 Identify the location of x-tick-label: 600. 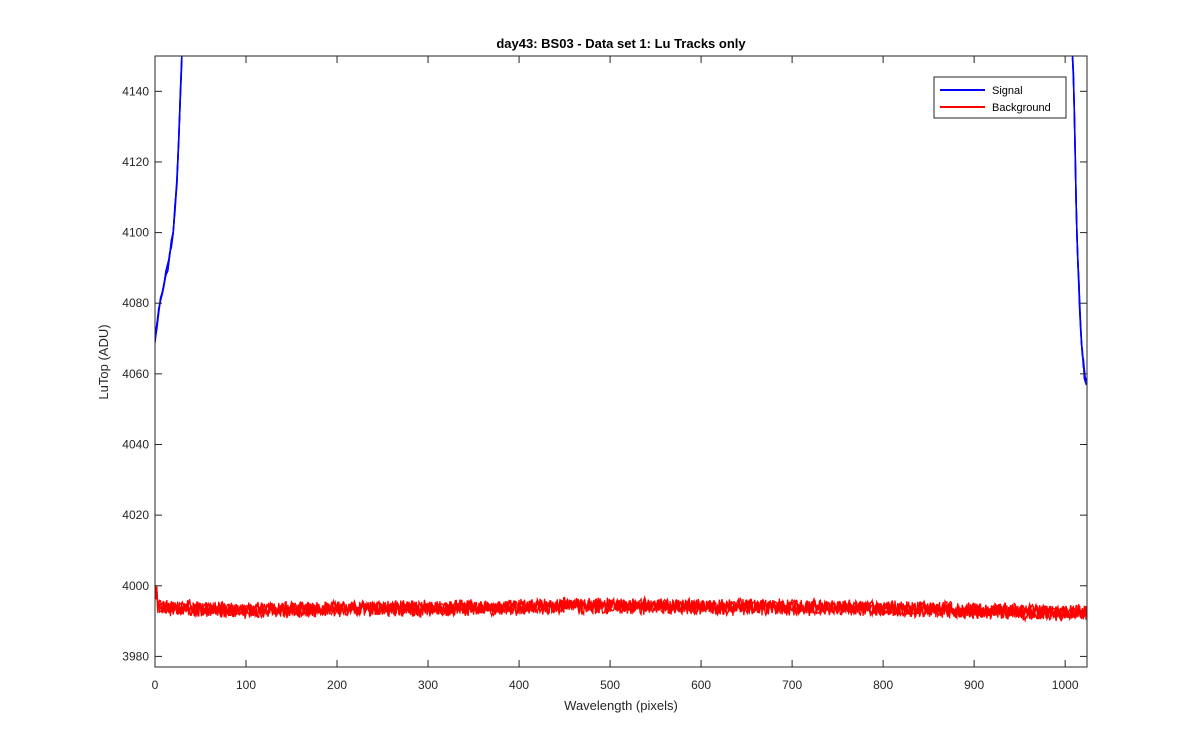
(701, 685).